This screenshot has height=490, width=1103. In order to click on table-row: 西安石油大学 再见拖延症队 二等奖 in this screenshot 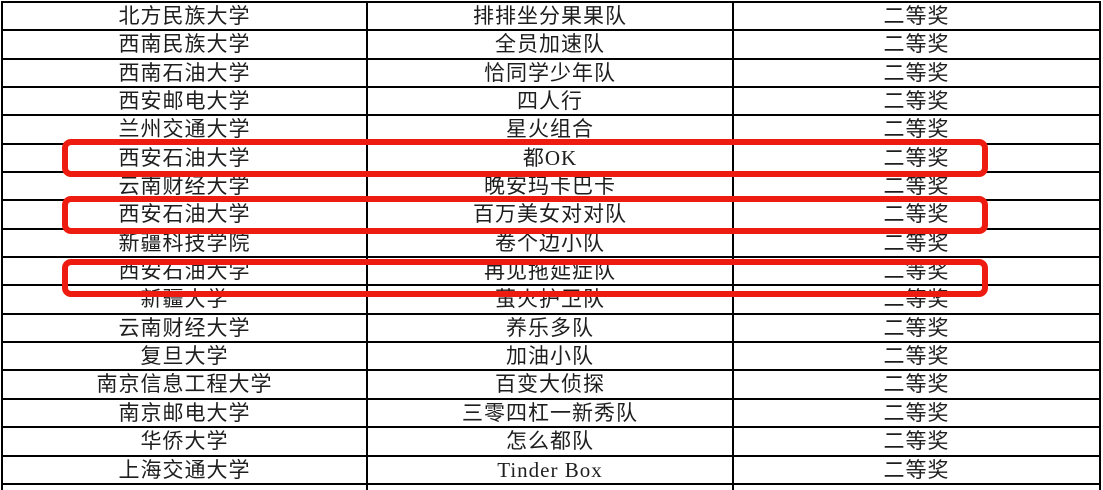, I will do `click(551, 270)`.